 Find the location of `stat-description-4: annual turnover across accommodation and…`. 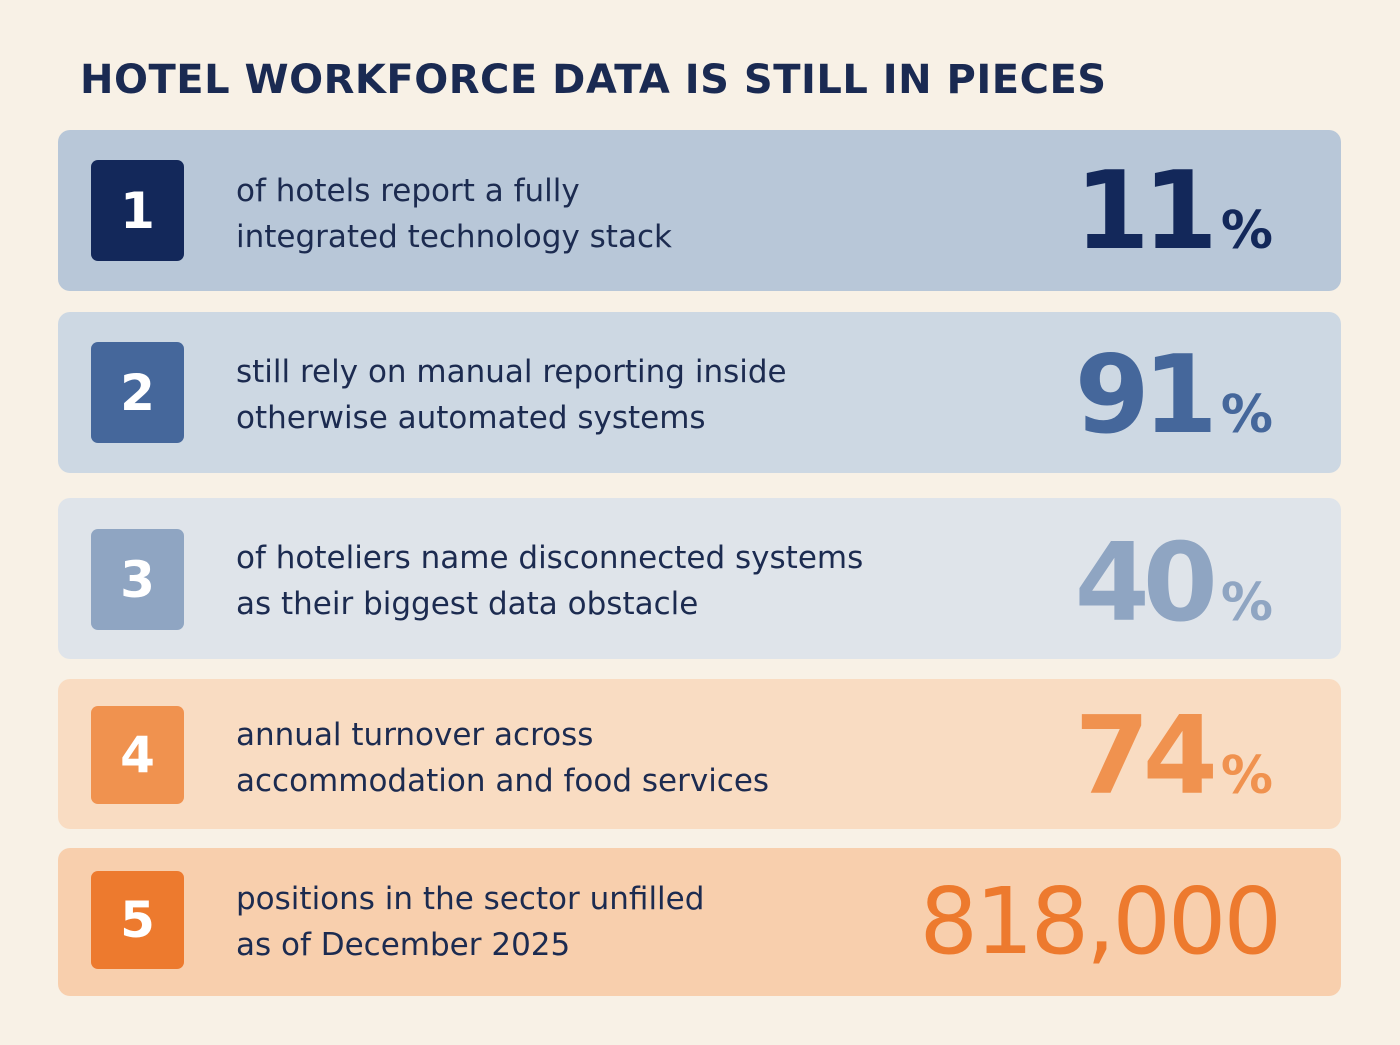

stat-description-4: annual turnover across accommodation and… is located at coordinates (502, 758).